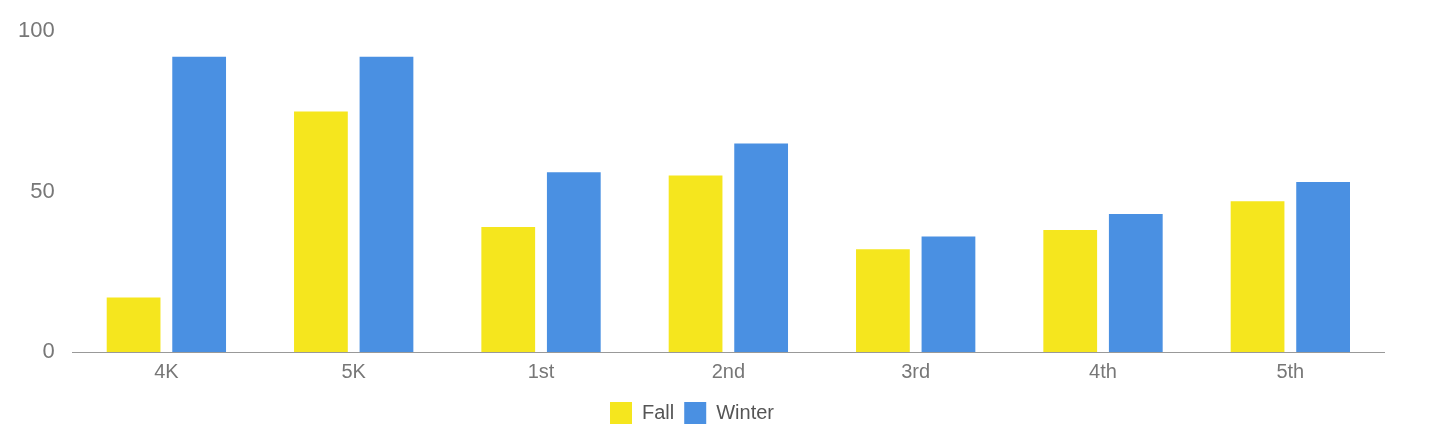 This screenshot has height=438, width=1444. I want to click on x-tick-label: 4K, so click(167, 370).